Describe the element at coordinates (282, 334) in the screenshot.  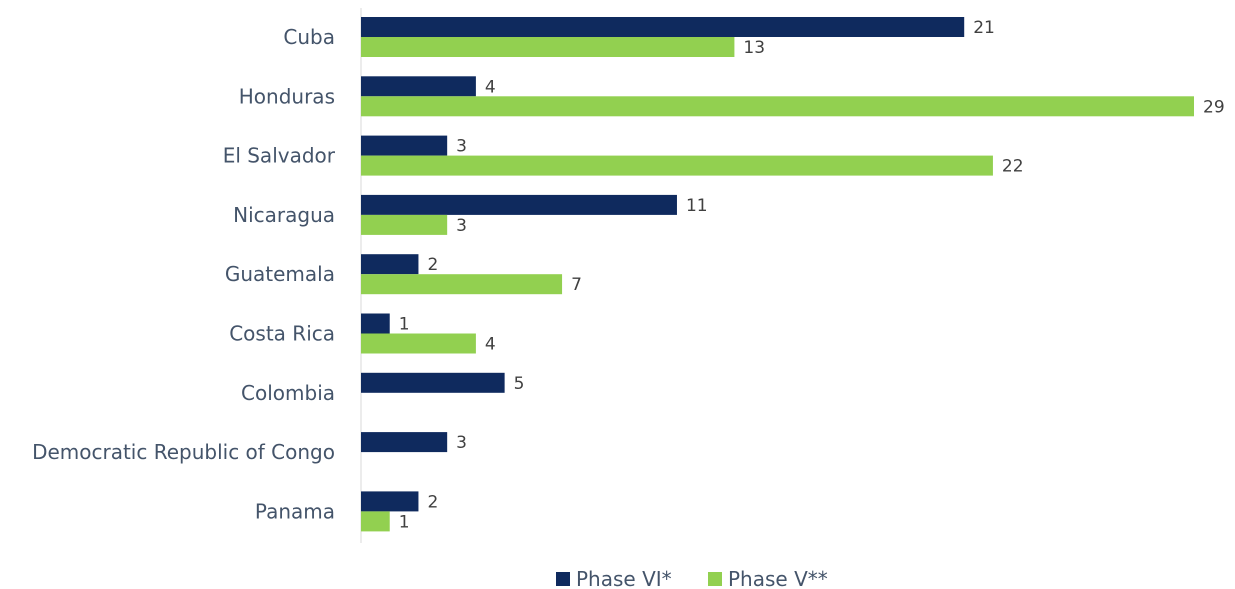
I see `category-label-costa-rica: Costa Rica` at that location.